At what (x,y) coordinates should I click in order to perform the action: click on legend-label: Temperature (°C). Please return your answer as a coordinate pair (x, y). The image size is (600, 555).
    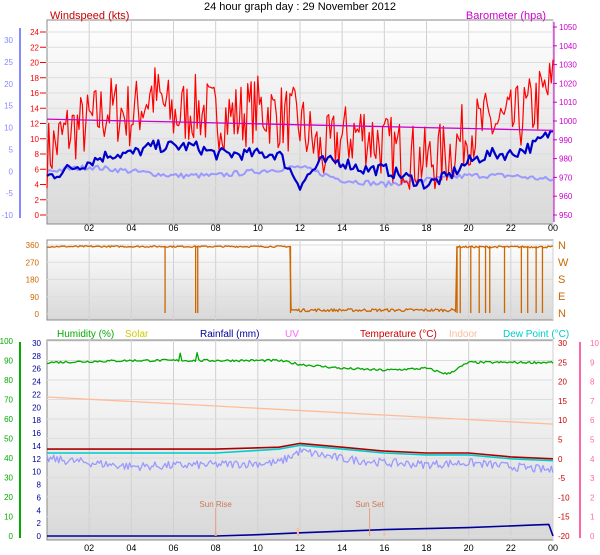
    Looking at the image, I should click on (398, 334).